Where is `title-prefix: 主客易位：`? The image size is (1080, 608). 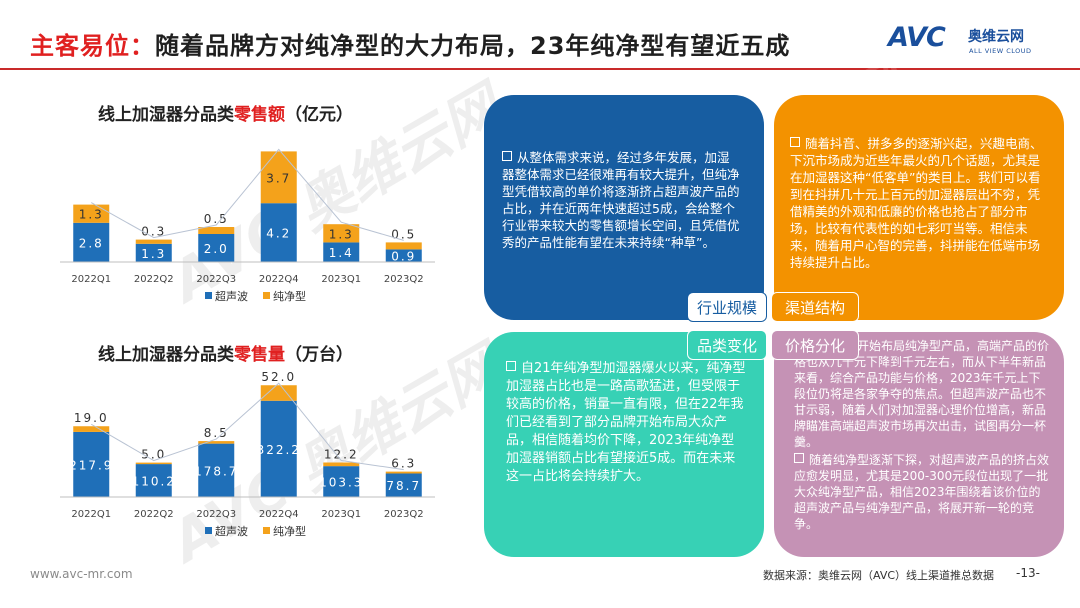
title-prefix: 主客易位： is located at coordinates (92, 46).